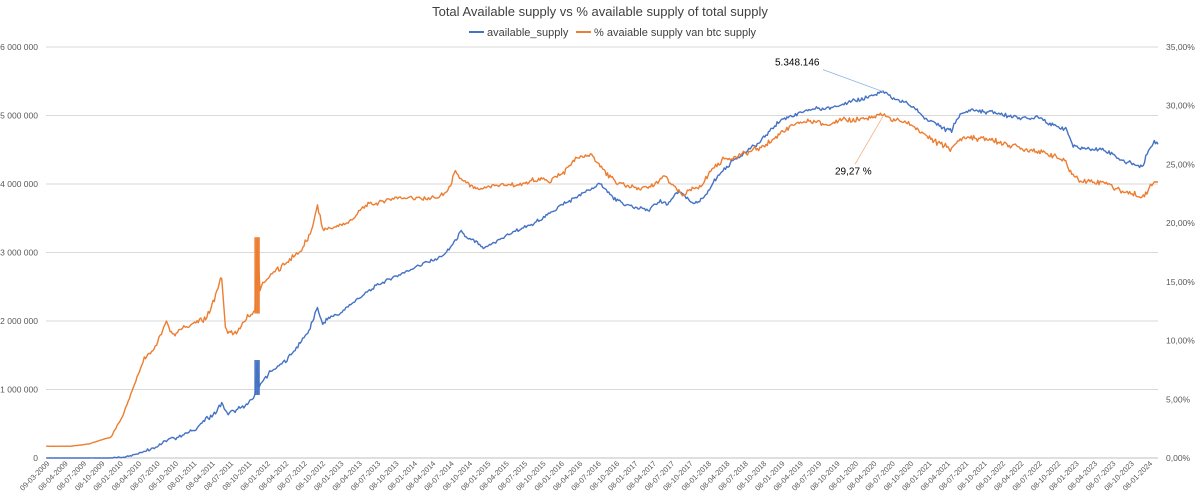 Image resolution: width=1200 pixels, height=497 pixels. What do you see at coordinates (1180, 106) in the screenshot?
I see `y-right-tick-label: 30,00%` at bounding box center [1180, 106].